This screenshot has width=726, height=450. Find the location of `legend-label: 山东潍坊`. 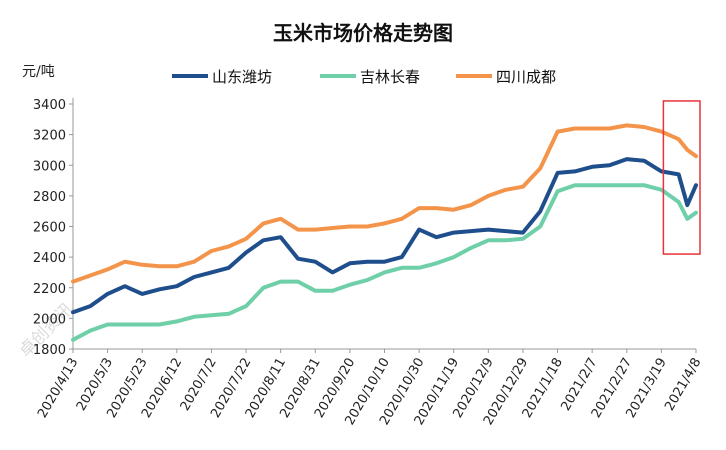

legend-label: 山东潍坊 is located at coordinates (242, 77).